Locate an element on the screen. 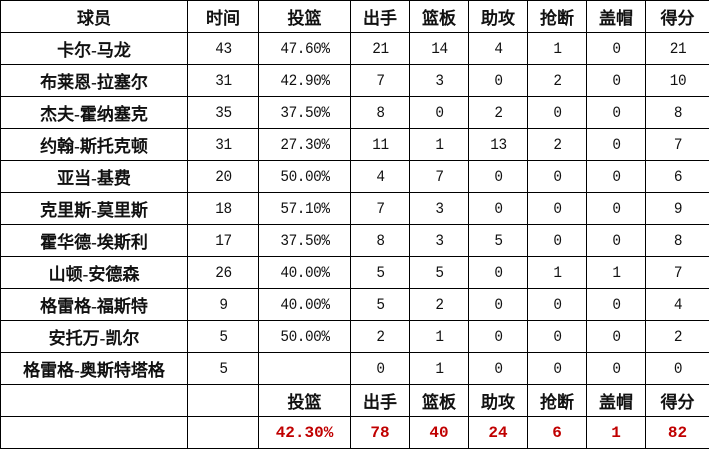 This screenshot has width=709, height=449. cell-fg-pct: 37.50% is located at coordinates (304, 112).